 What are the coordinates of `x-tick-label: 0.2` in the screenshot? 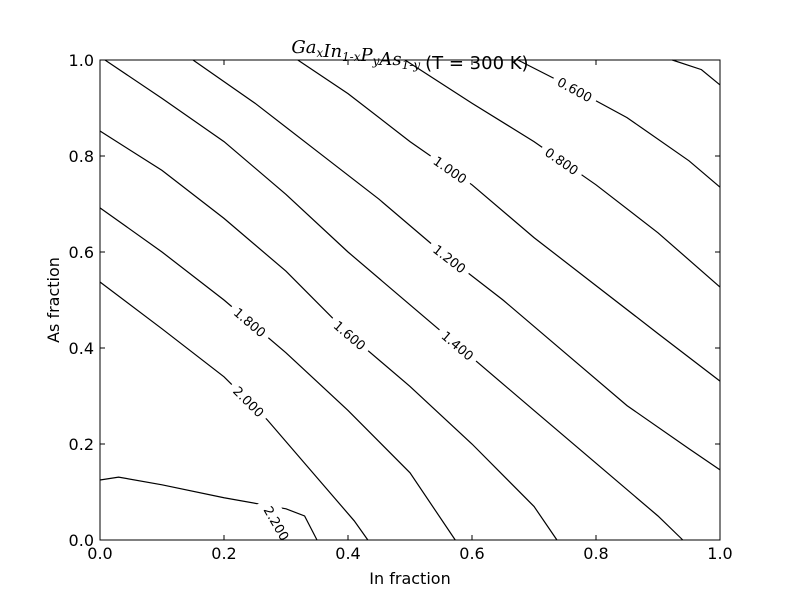 It's located at (223, 553).